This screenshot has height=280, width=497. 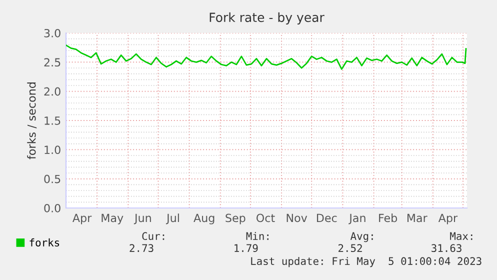 What do you see at coordinates (267, 18) in the screenshot?
I see `chart-title: Fork rate - by year` at bounding box center [267, 18].